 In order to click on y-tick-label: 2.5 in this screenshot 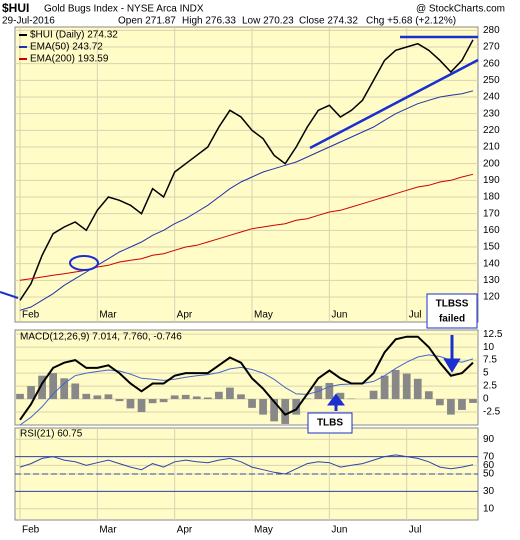, I will do `click(490, 386)`.